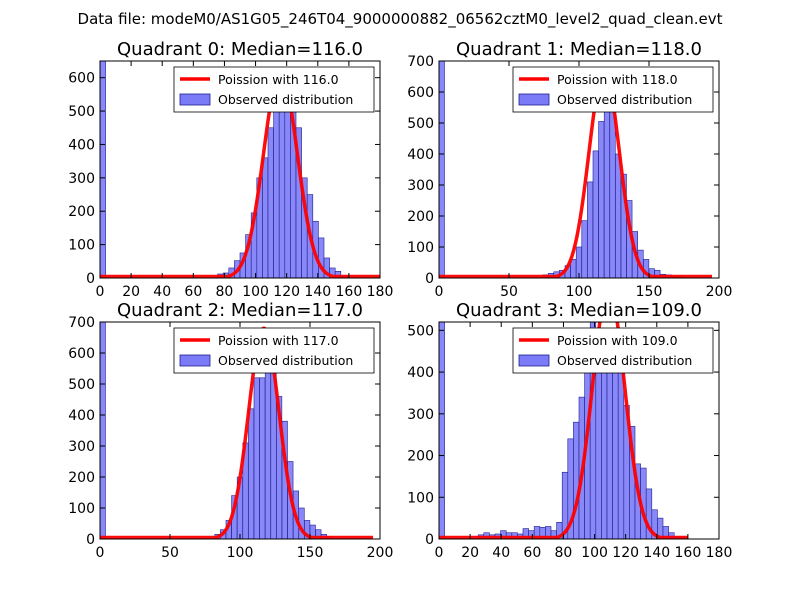 Image resolution: width=800 pixels, height=600 pixels. I want to click on x-tick-label: 20, so click(131, 292).